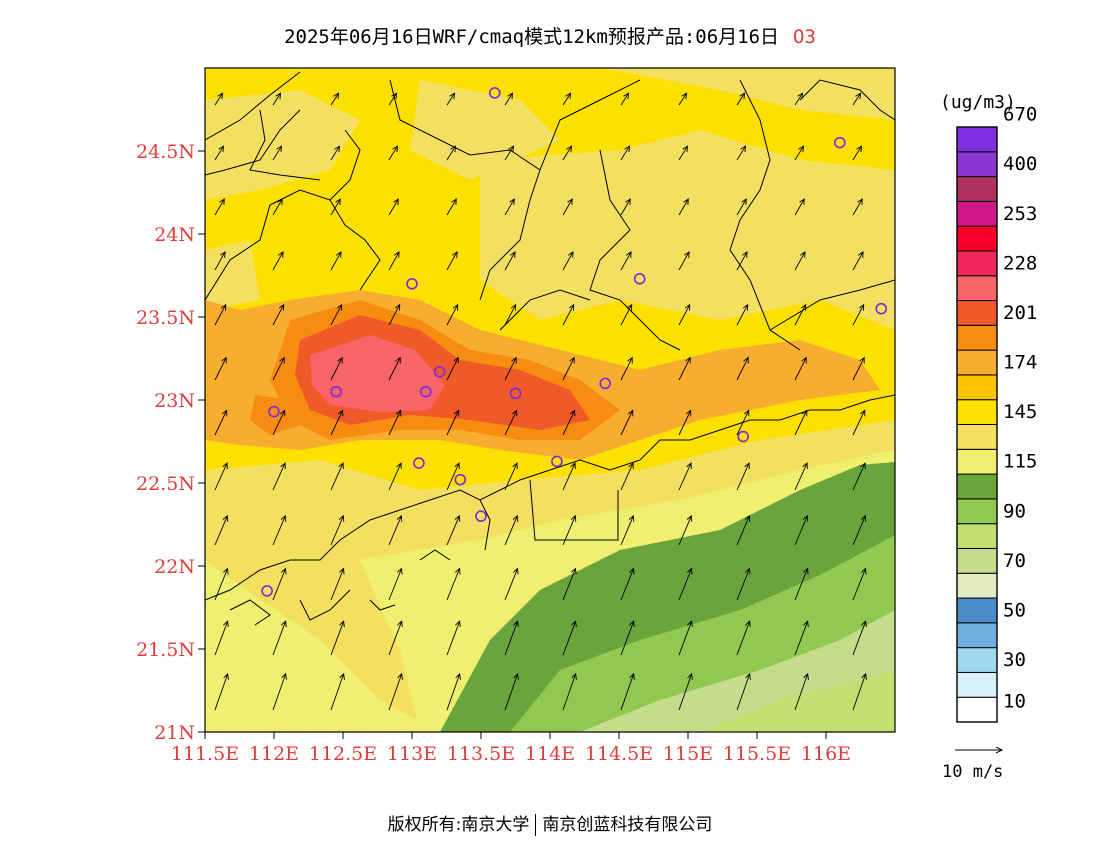  I want to click on colorbar-label: 70, so click(1014, 561).